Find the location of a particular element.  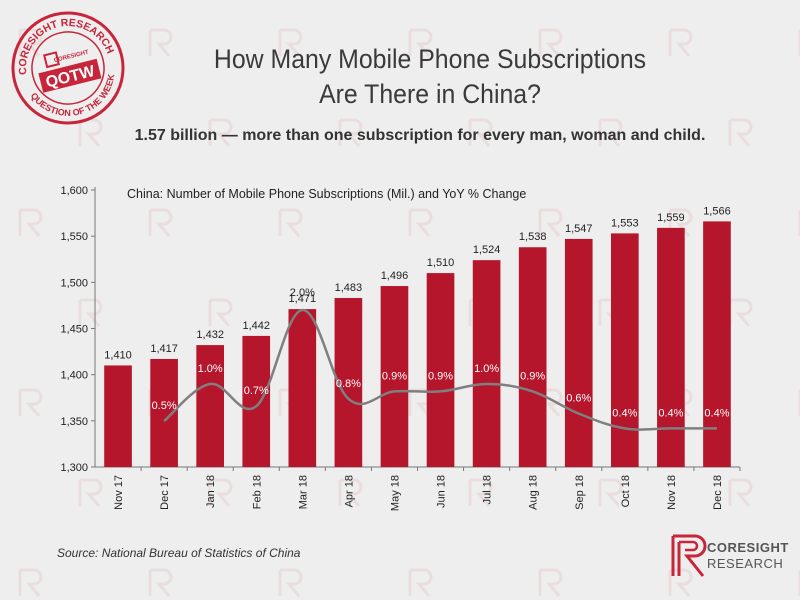

y-tick-label: 1,550 is located at coordinates (74, 237).